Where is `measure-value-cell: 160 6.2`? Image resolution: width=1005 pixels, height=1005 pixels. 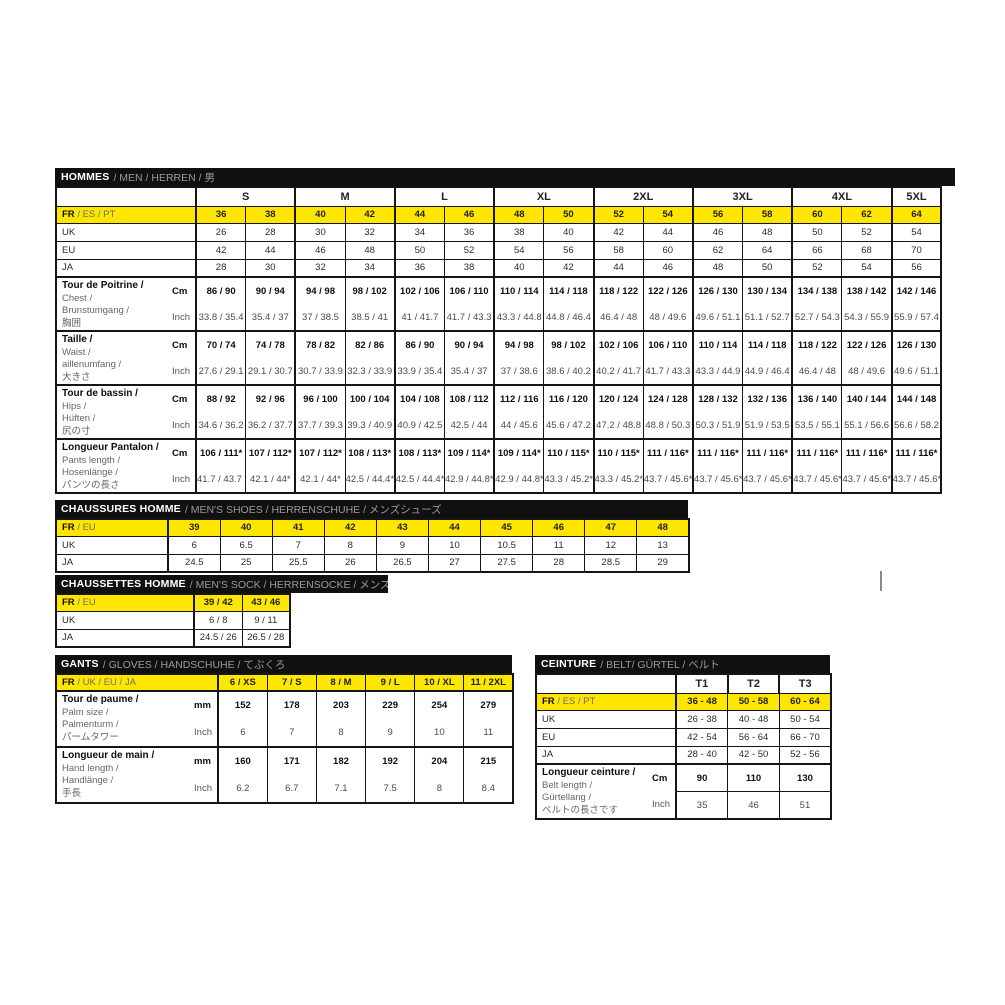 measure-value-cell: 160 6.2 is located at coordinates (242, 775).